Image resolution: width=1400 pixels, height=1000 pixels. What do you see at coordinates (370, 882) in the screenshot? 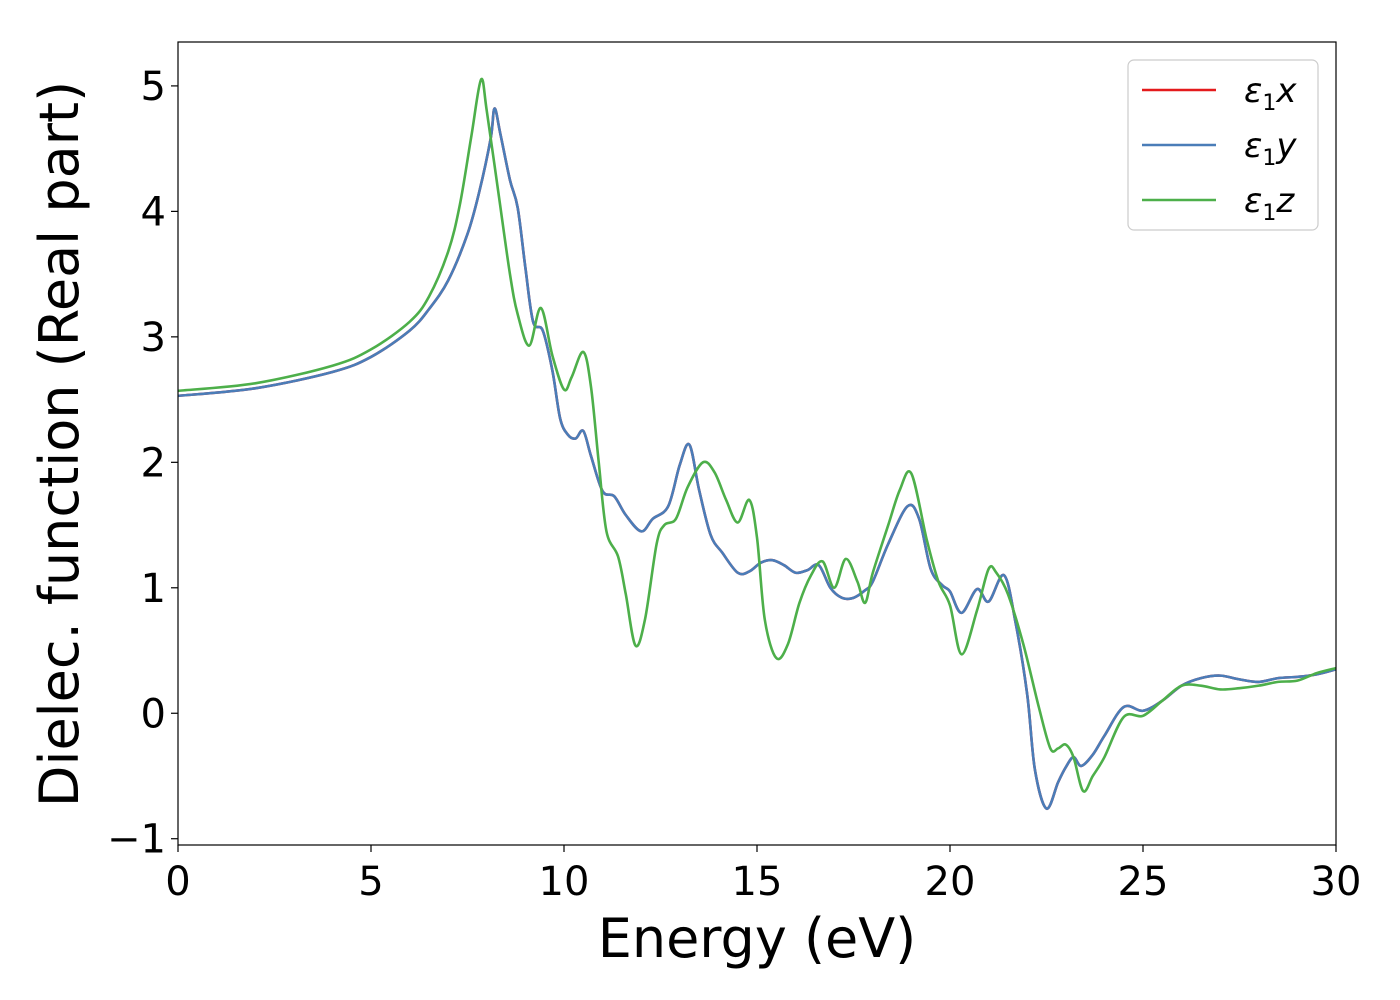
I see `x-tick-label: 5` at bounding box center [370, 882].